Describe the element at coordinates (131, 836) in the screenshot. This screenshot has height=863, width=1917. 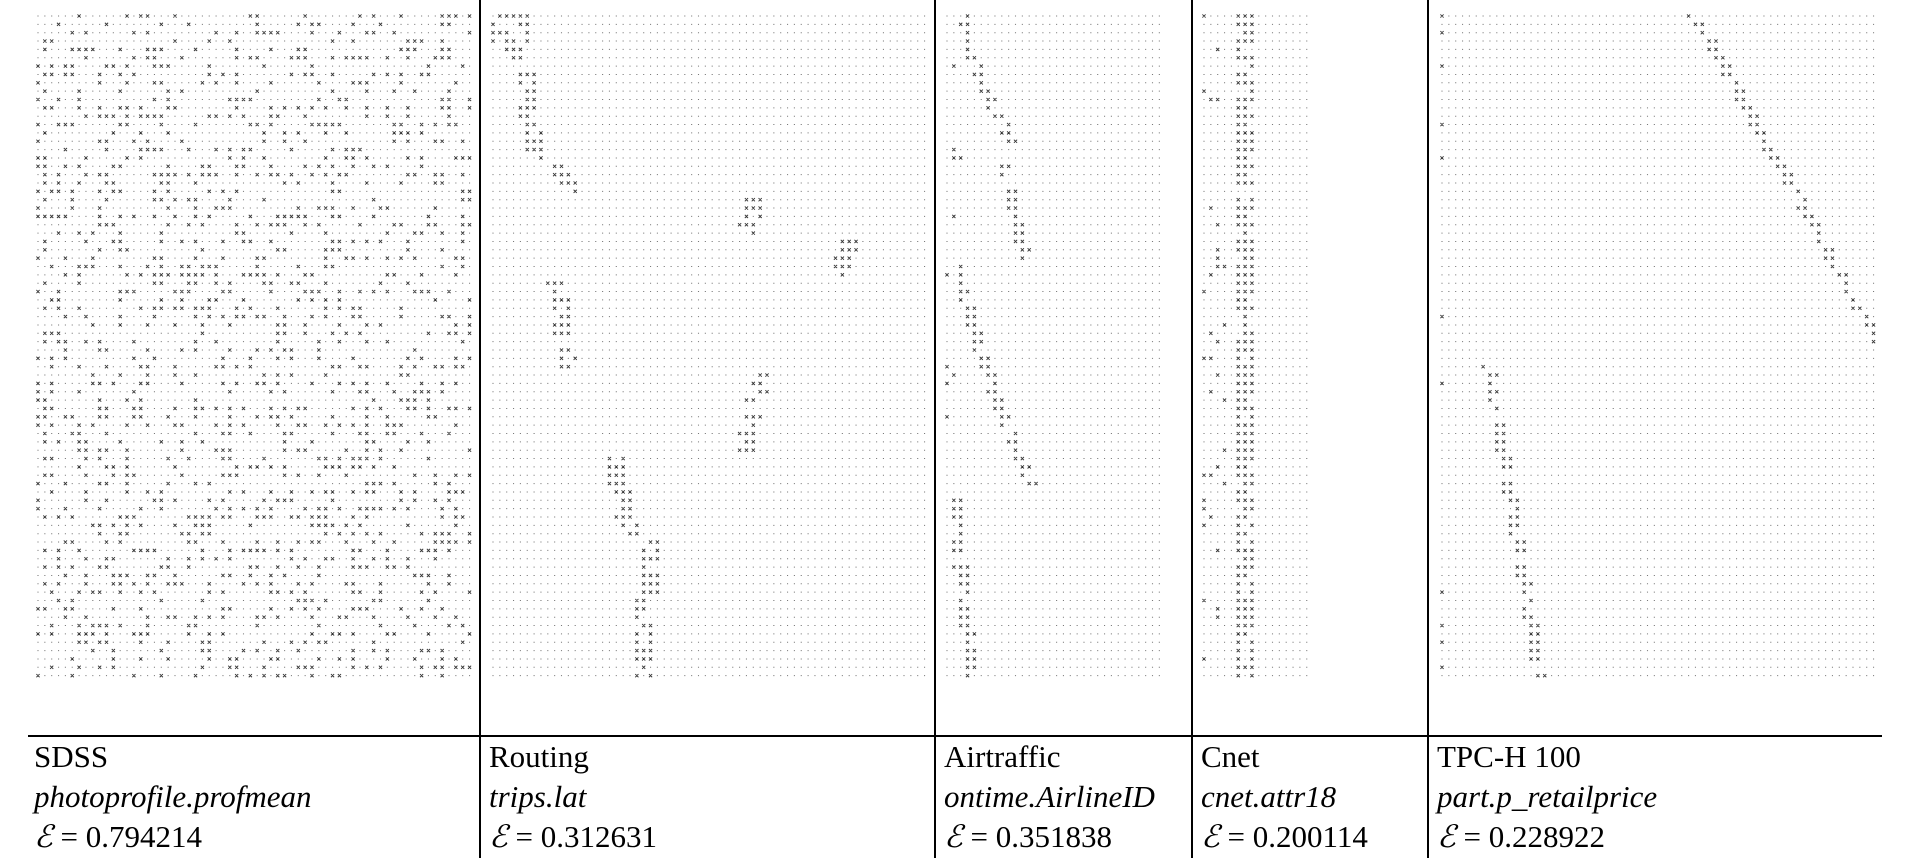
I see `entropy-number: = 0.794214` at that location.